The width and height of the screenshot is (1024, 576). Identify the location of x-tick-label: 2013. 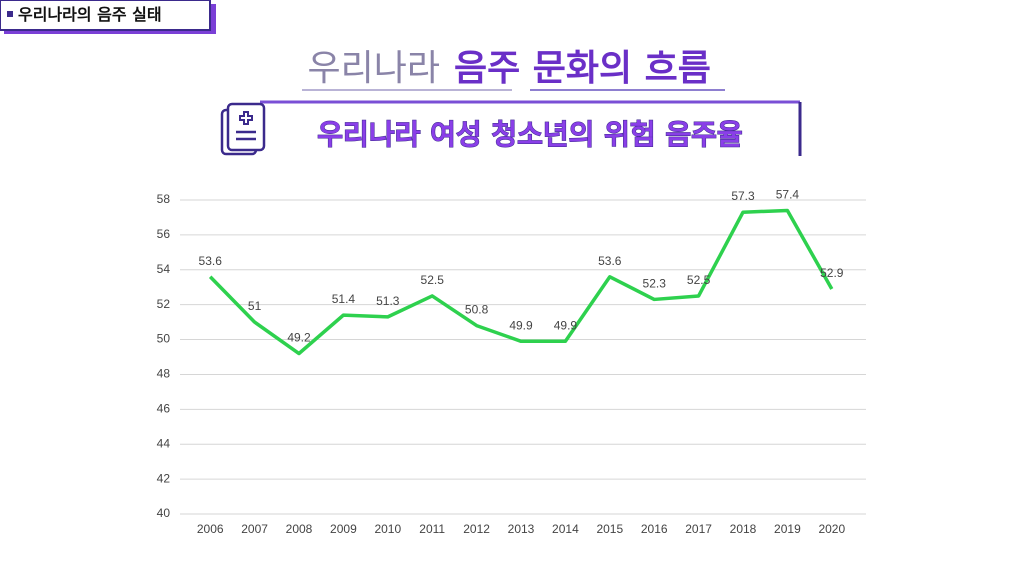
(521, 529).